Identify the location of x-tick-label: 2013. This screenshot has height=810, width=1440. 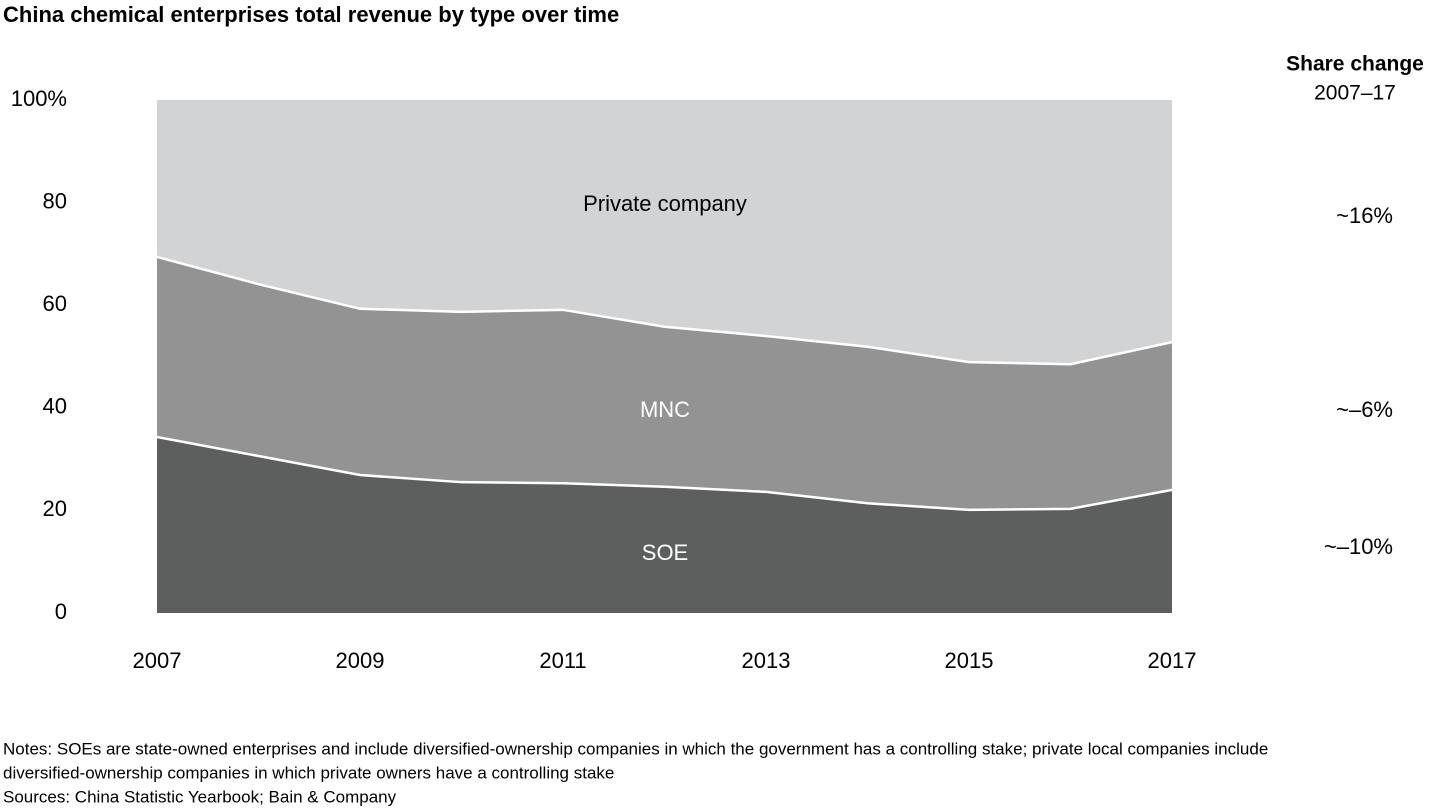
(766, 660).